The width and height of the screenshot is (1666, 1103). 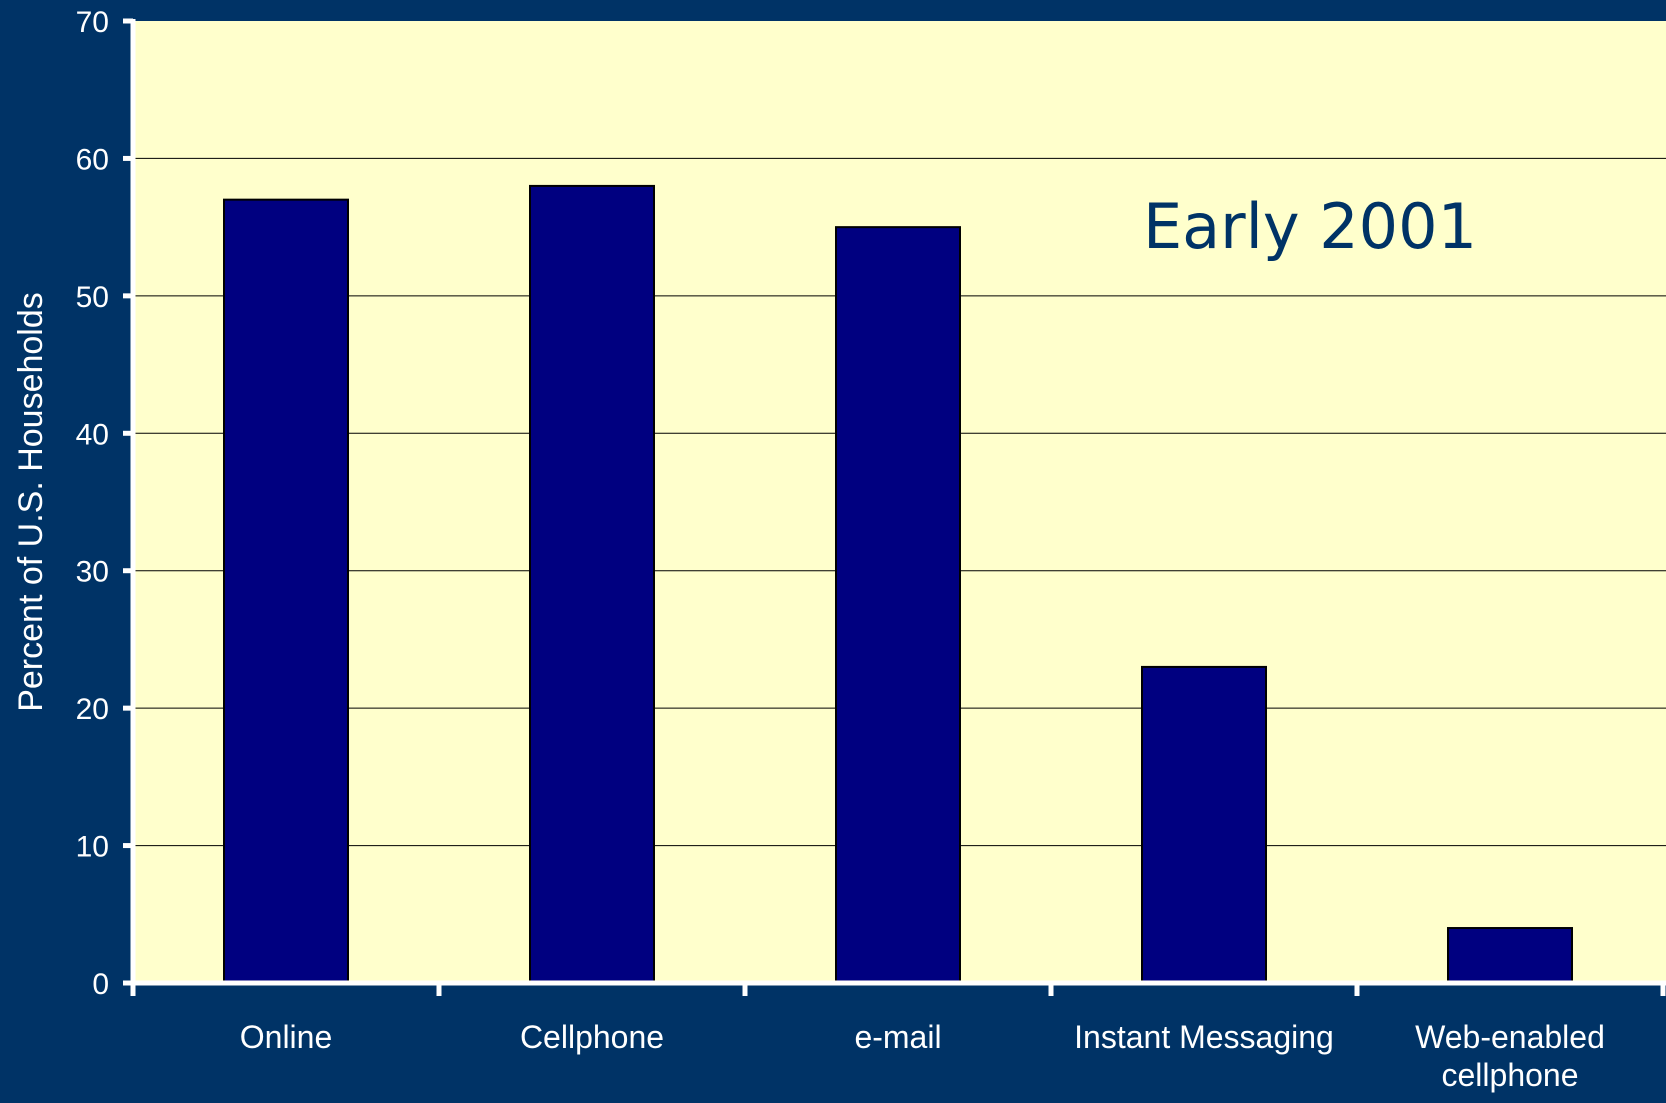 I want to click on y-tick-label: 60, so click(x=92, y=159).